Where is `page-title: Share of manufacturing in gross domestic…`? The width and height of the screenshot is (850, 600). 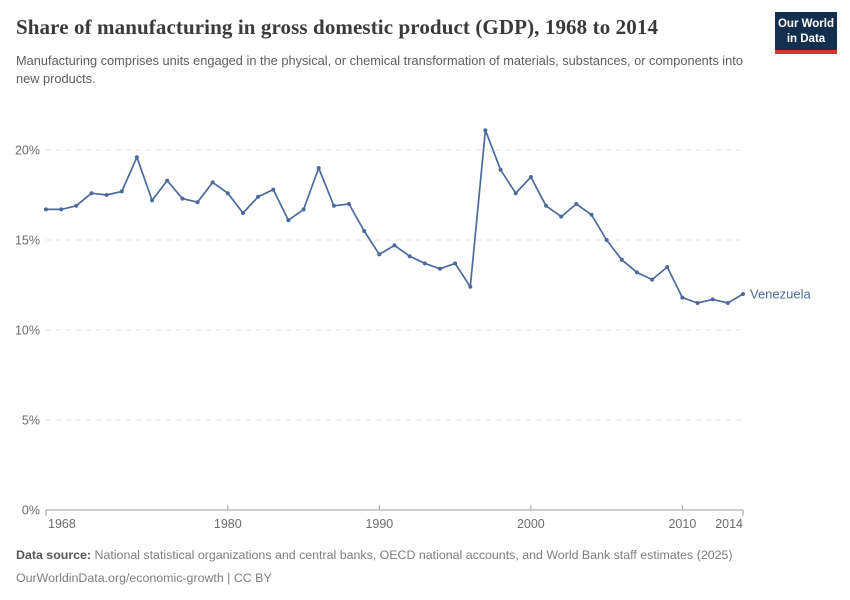 page-title: Share of manufacturing in gross domestic… is located at coordinates (337, 27).